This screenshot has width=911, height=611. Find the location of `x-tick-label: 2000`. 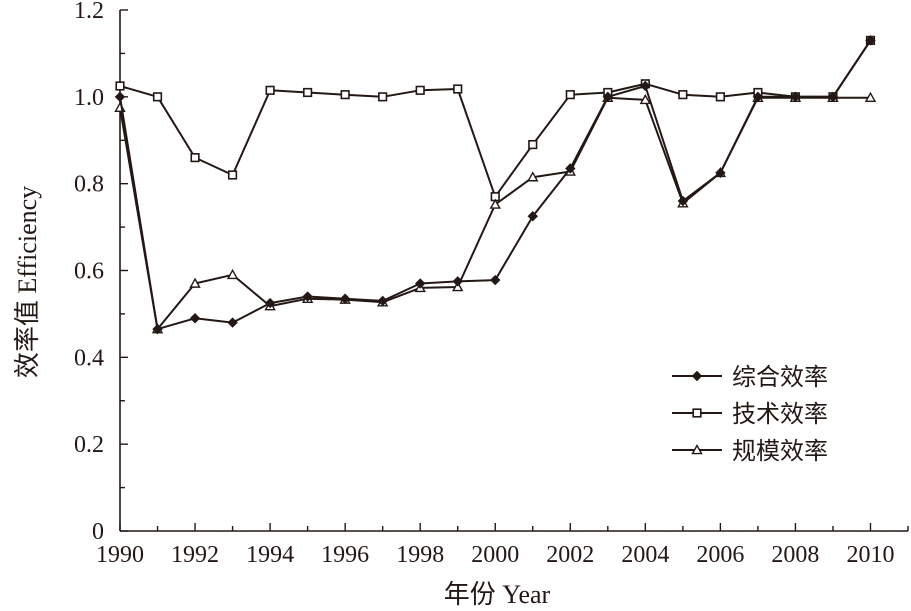

x-tick-label: 2000 is located at coordinates (495, 555).